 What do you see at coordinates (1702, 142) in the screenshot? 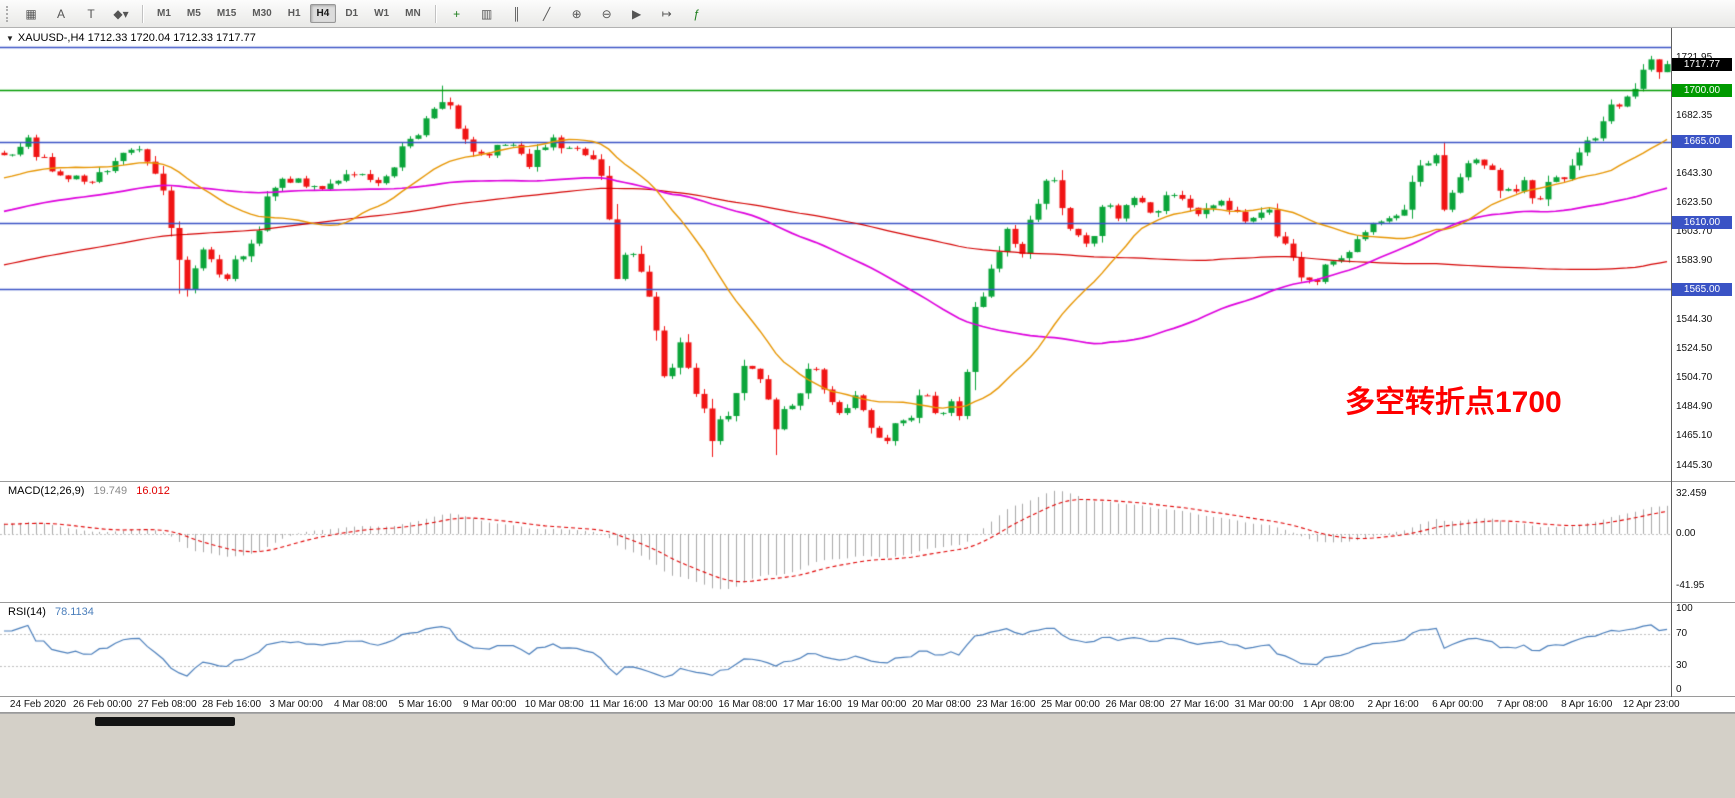
I see `price-line-badge: 1665.00` at bounding box center [1702, 142].